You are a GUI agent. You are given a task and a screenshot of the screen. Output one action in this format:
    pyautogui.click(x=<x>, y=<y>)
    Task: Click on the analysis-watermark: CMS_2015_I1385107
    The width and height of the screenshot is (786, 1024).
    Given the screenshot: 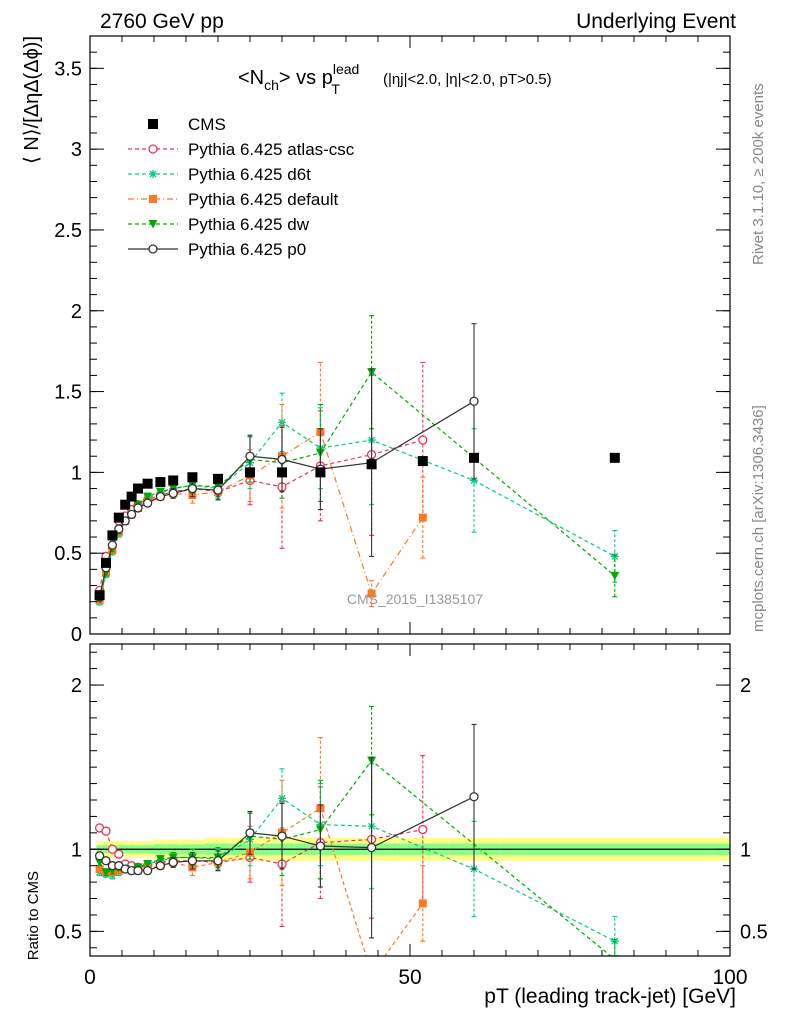 What is the action you would take?
    pyautogui.click(x=415, y=599)
    